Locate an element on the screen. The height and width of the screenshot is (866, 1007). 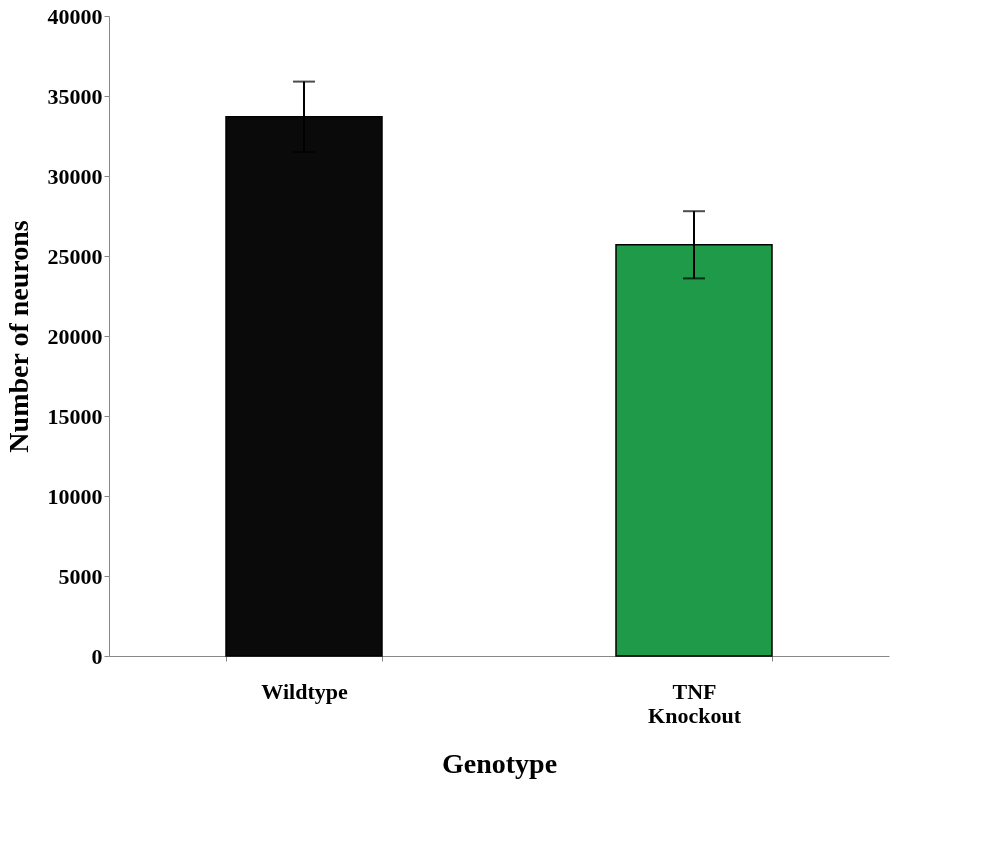
y-tick-label: 30000 is located at coordinates (75, 176).